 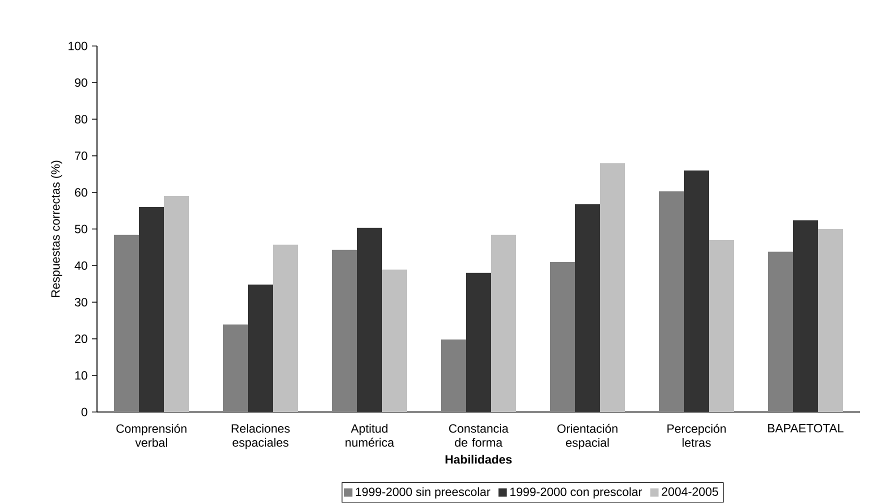 What do you see at coordinates (81, 265) in the screenshot?
I see `y-tick-label: 40` at bounding box center [81, 265].